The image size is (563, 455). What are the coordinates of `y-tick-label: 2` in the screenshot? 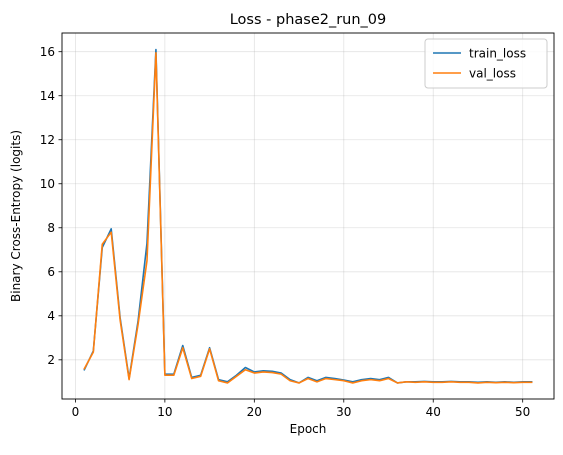 It's located at (51, 360).